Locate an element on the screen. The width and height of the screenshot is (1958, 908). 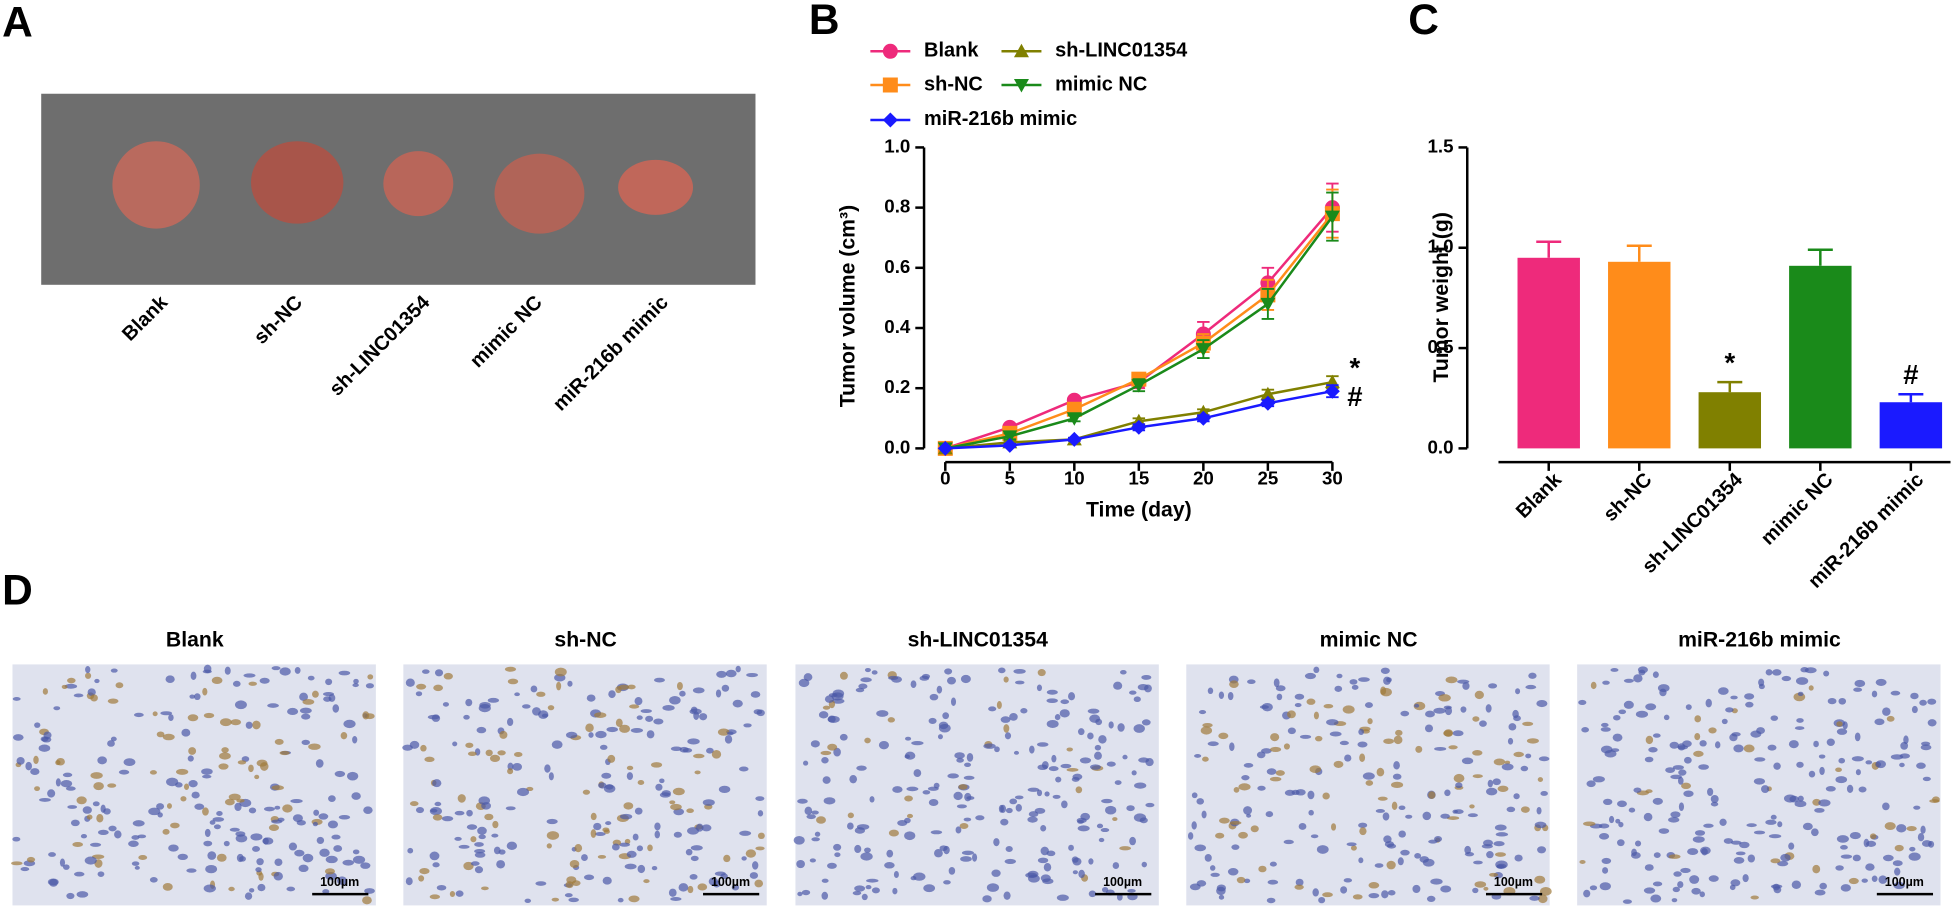
series-line is located at coordinates (1139, 328).